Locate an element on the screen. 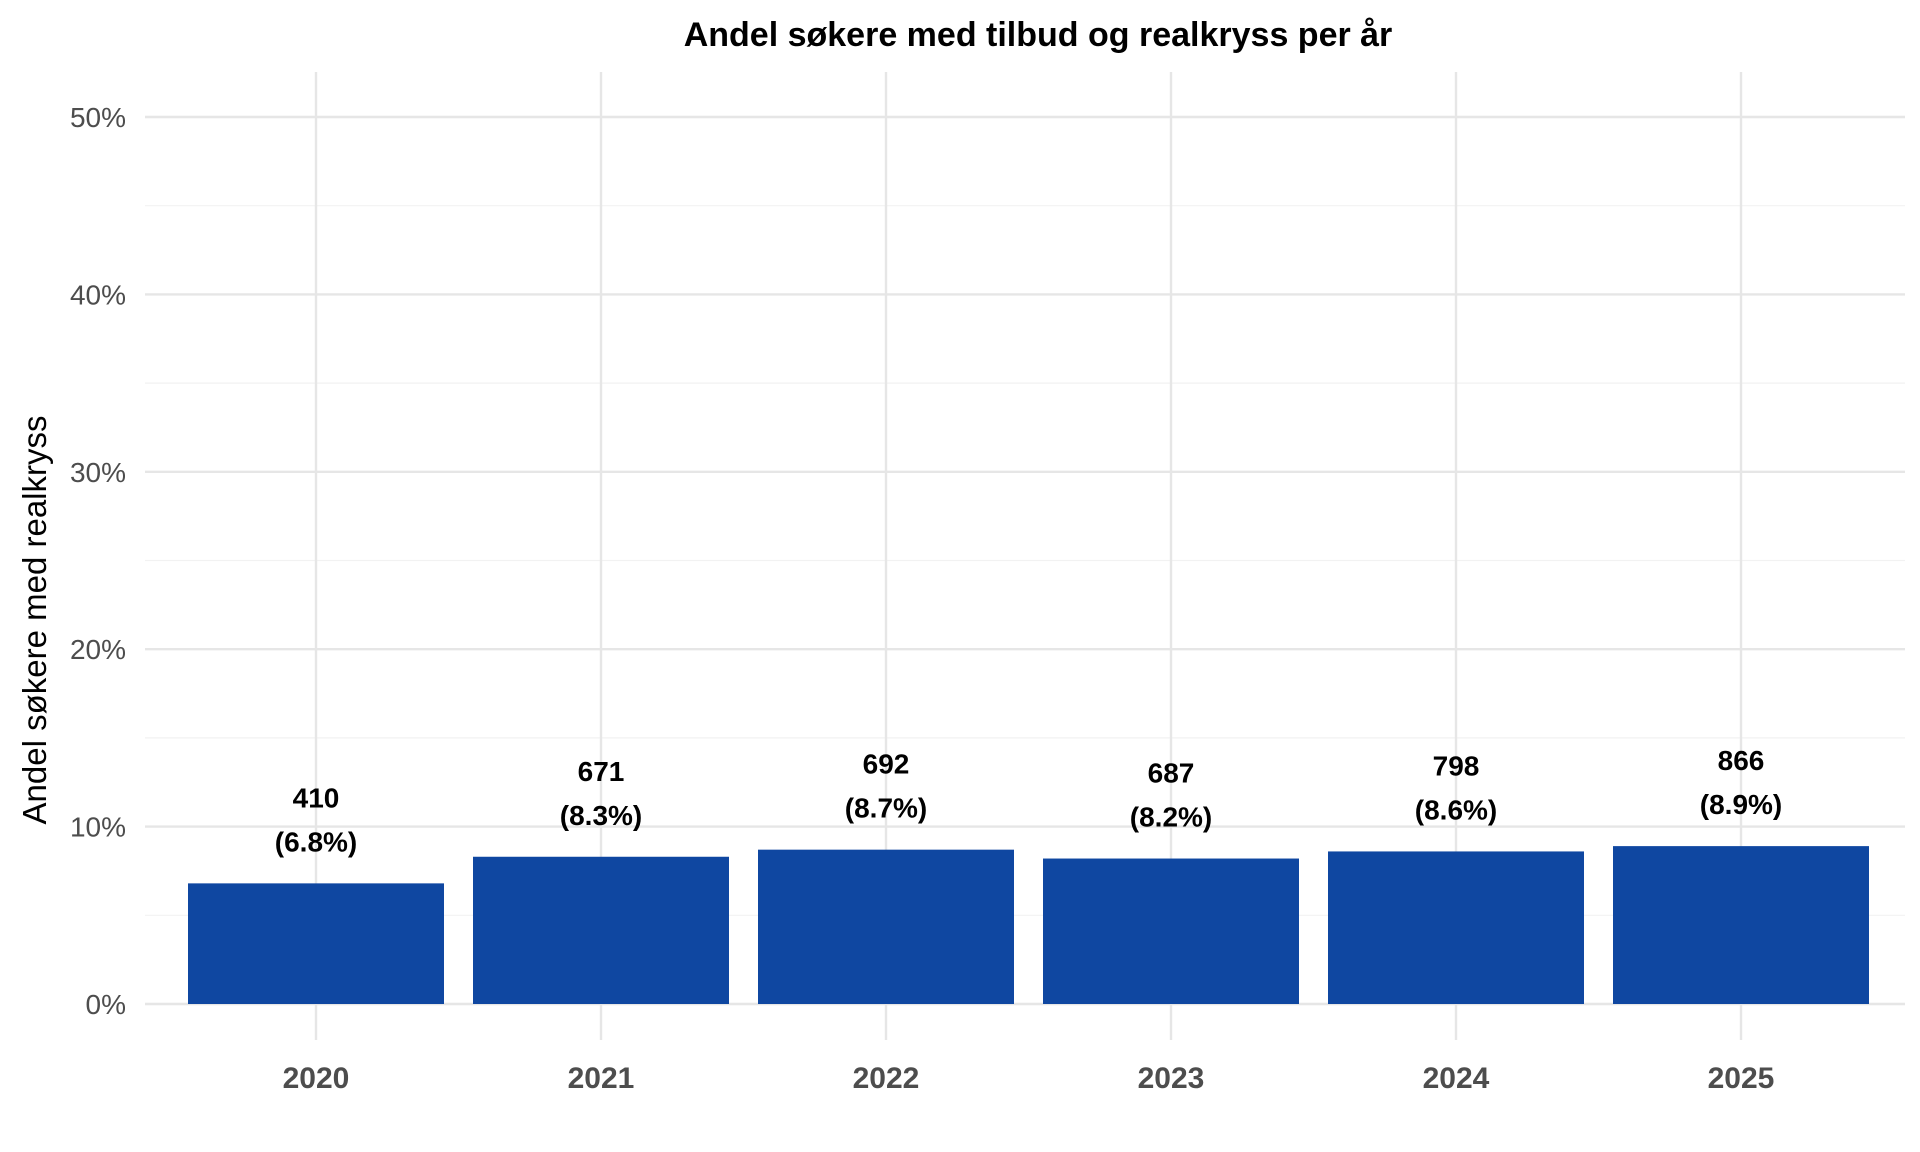  x-tick-label: 2023 is located at coordinates (1171, 1078).